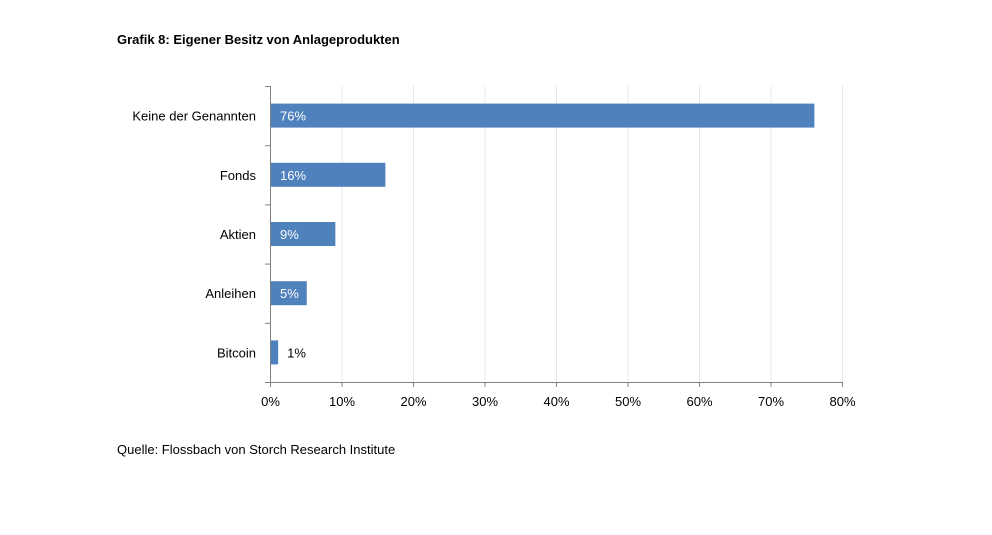 The image size is (992, 535). What do you see at coordinates (293, 175) in the screenshot?
I see `data-label: 16%` at bounding box center [293, 175].